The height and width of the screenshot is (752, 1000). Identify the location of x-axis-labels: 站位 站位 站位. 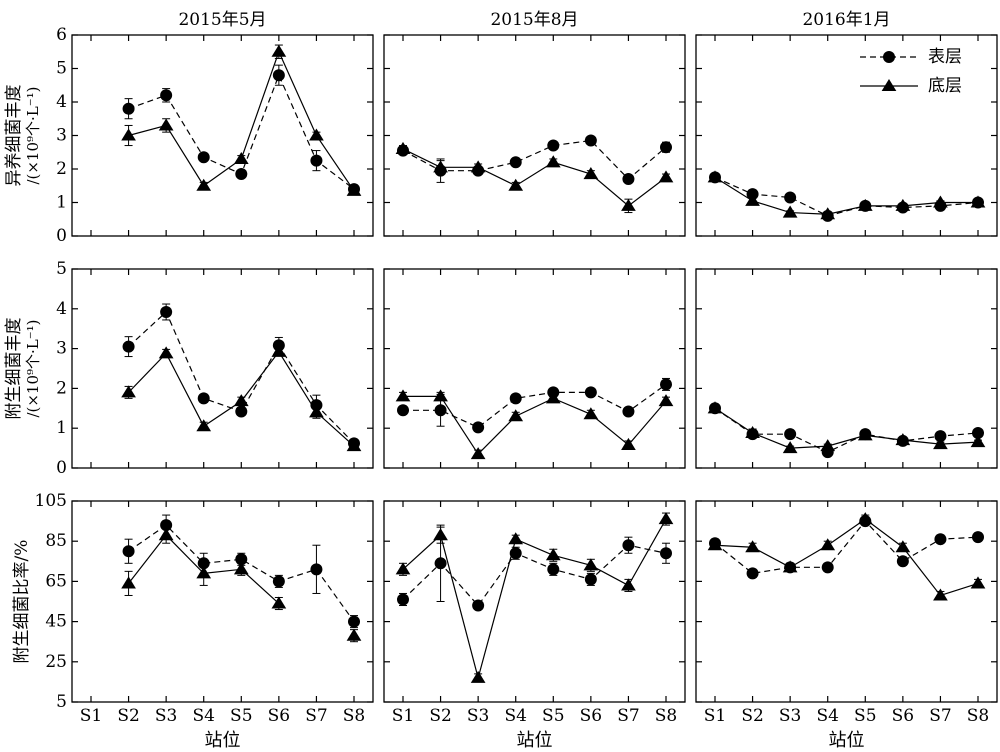
(535, 740).